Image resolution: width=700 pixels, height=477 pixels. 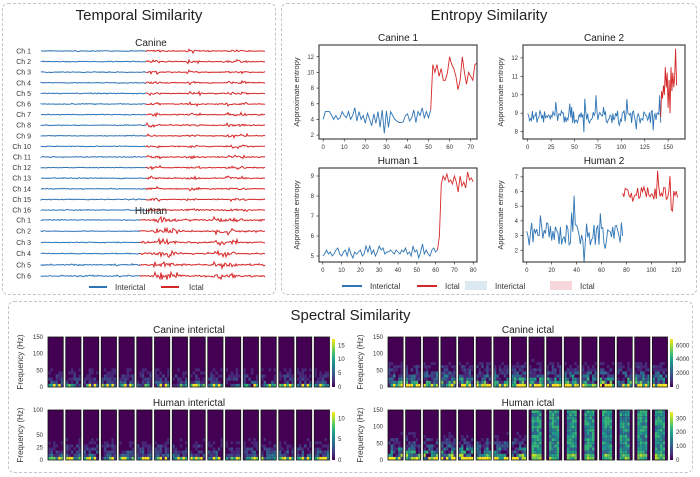 I want to click on canine-group-label: Canine, so click(x=151, y=43).